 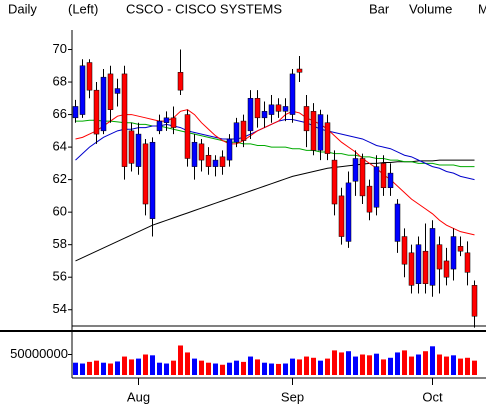 I want to click on y-tick-label: 56, so click(x=60, y=276).